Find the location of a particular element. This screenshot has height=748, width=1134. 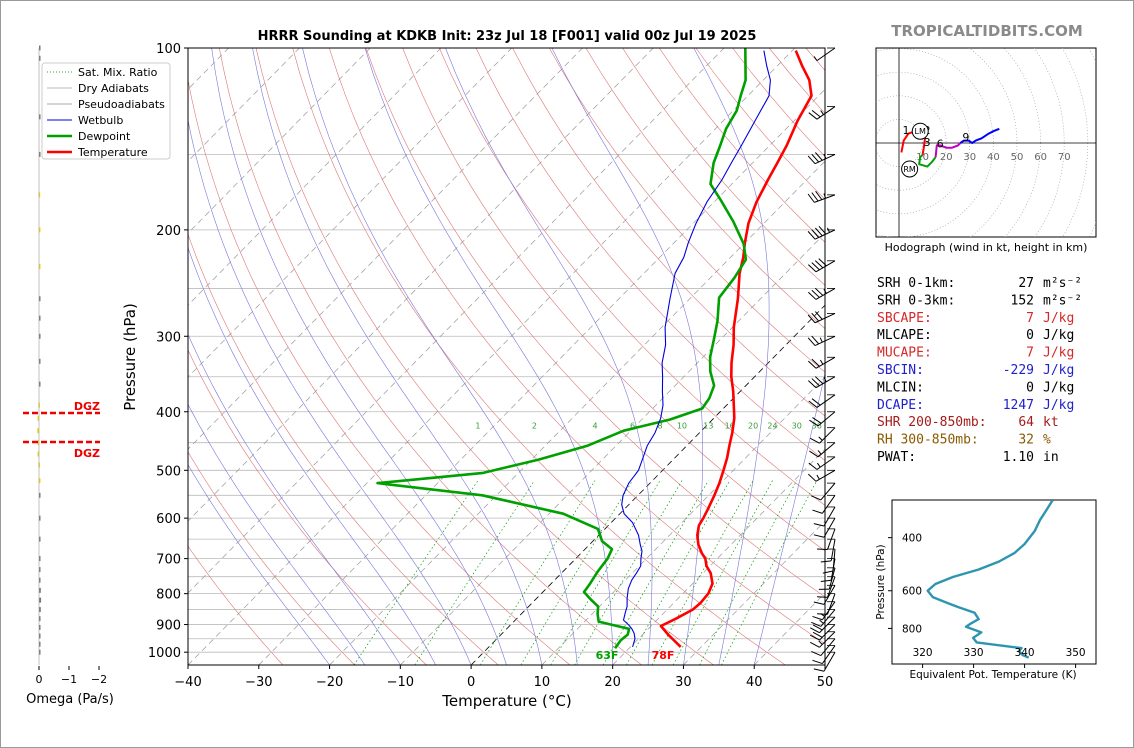

thetae-x-axis-label: Equivalent Pot. Temperature (K) is located at coordinates (992, 675).